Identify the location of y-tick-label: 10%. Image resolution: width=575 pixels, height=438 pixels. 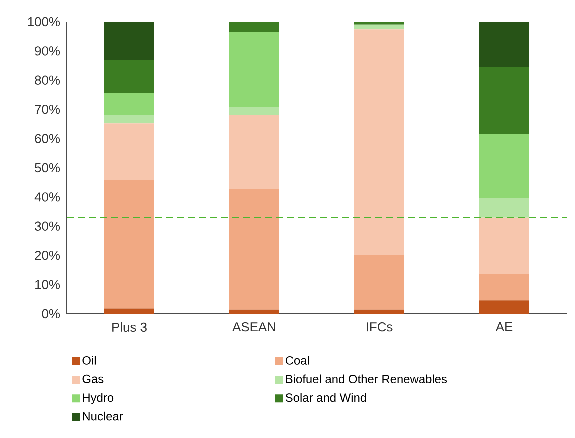
(48, 285).